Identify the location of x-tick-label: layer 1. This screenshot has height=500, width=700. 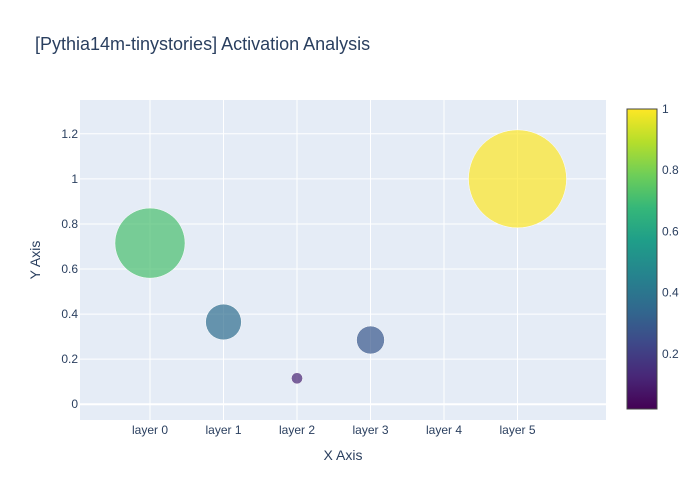
(223, 430).